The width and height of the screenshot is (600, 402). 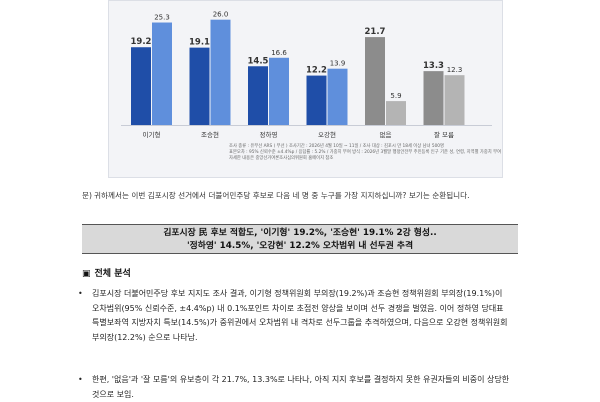 What do you see at coordinates (386, 135) in the screenshot?
I see `category-label: 없음` at bounding box center [386, 135].